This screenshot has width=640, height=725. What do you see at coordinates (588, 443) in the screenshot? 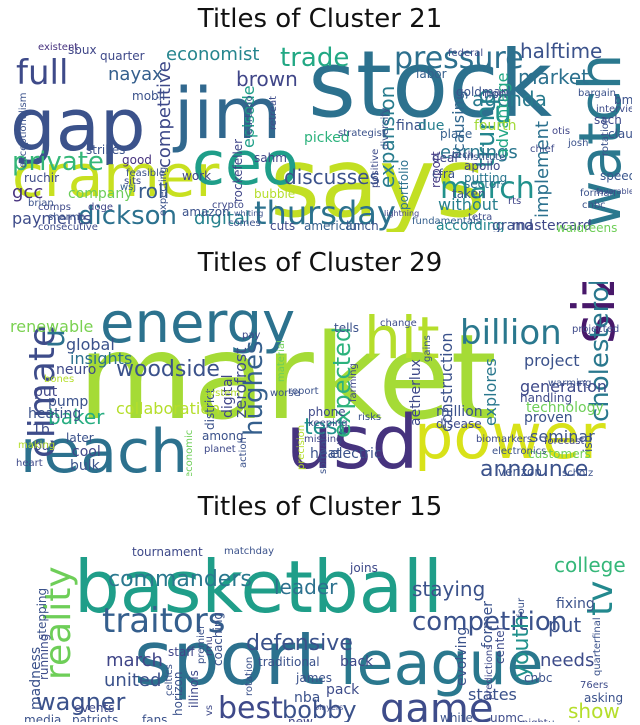
I see `word-iso: iso` at bounding box center [588, 443].